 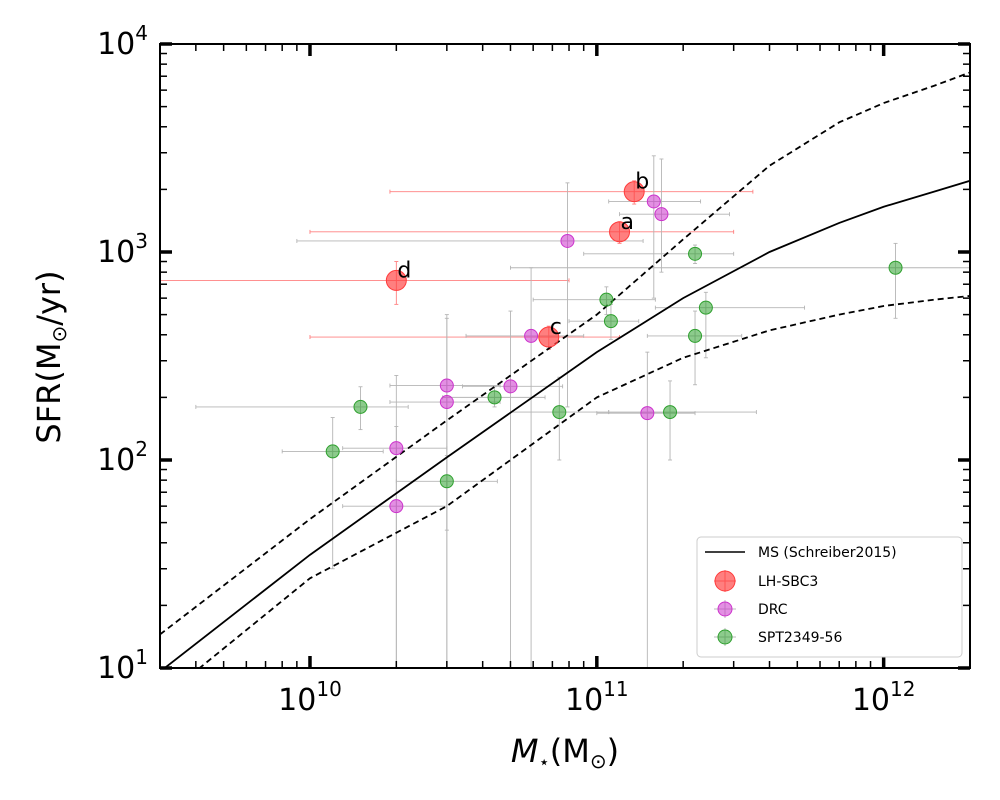 What do you see at coordinates (122, 249) in the screenshot?
I see `y-tick-label-2: 10³` at bounding box center [122, 249].